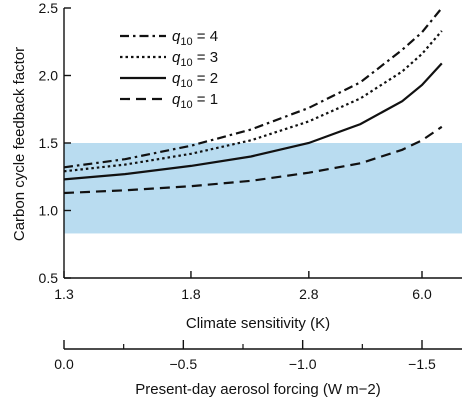  Describe the element at coordinates (258, 389) in the screenshot. I see `secondary-x-axis-label: Present-day aerosol forcing (W m−2)` at that location.